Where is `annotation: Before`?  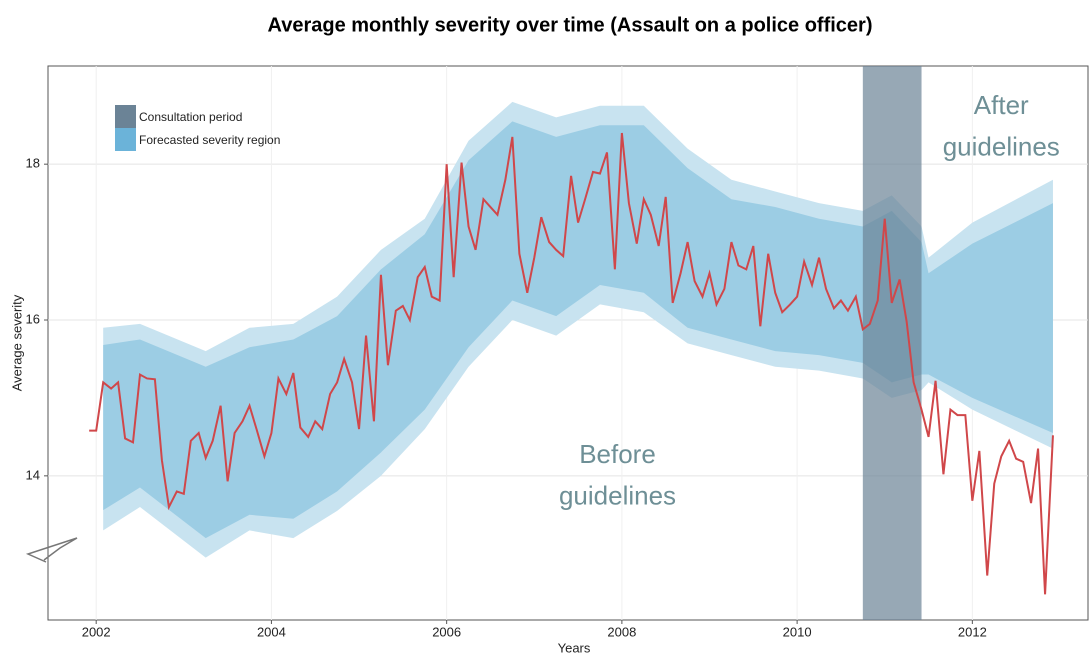 annotation: Before is located at coordinates (617, 454).